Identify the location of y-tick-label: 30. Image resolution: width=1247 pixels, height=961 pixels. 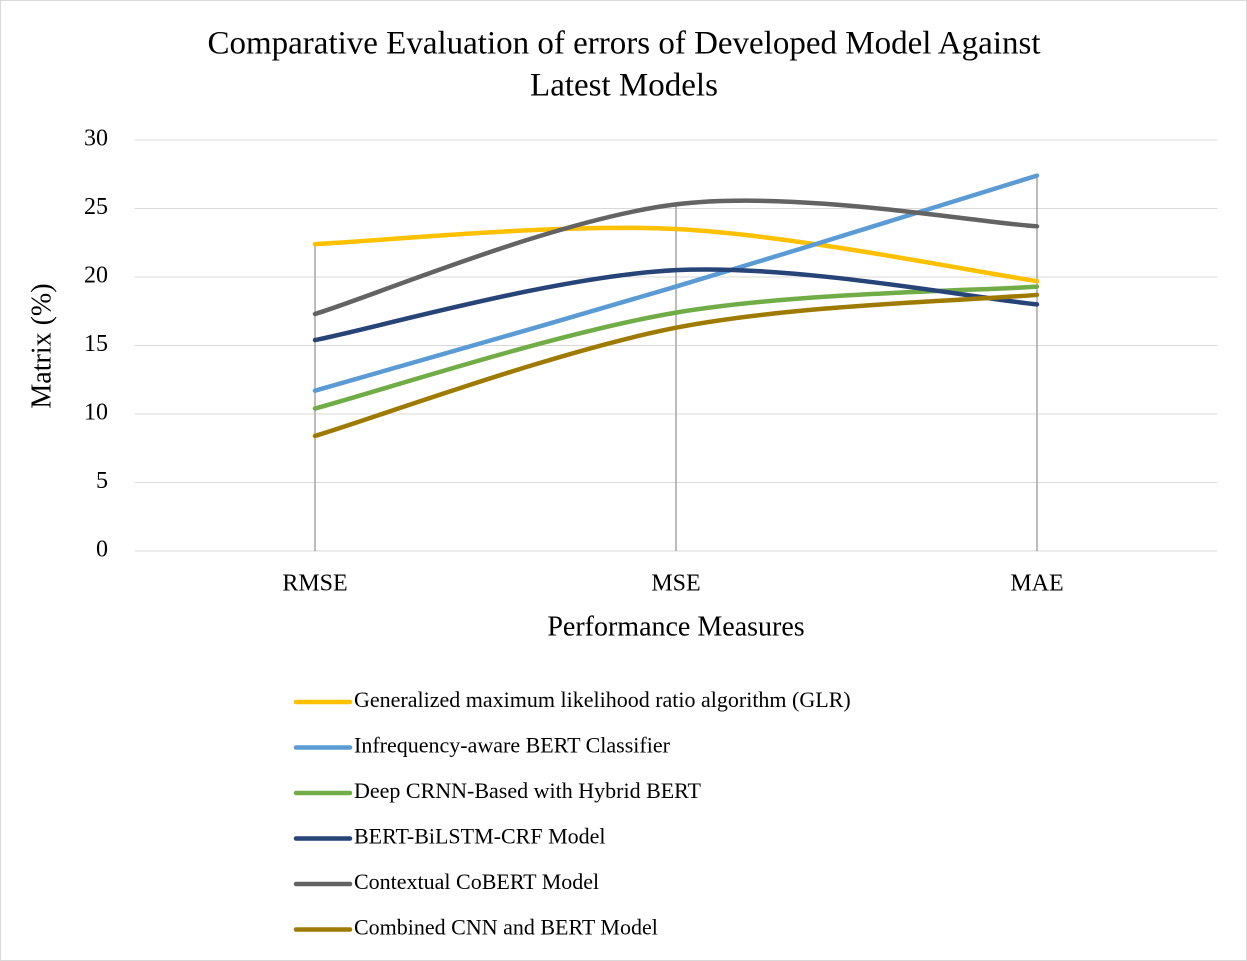
(96, 139).